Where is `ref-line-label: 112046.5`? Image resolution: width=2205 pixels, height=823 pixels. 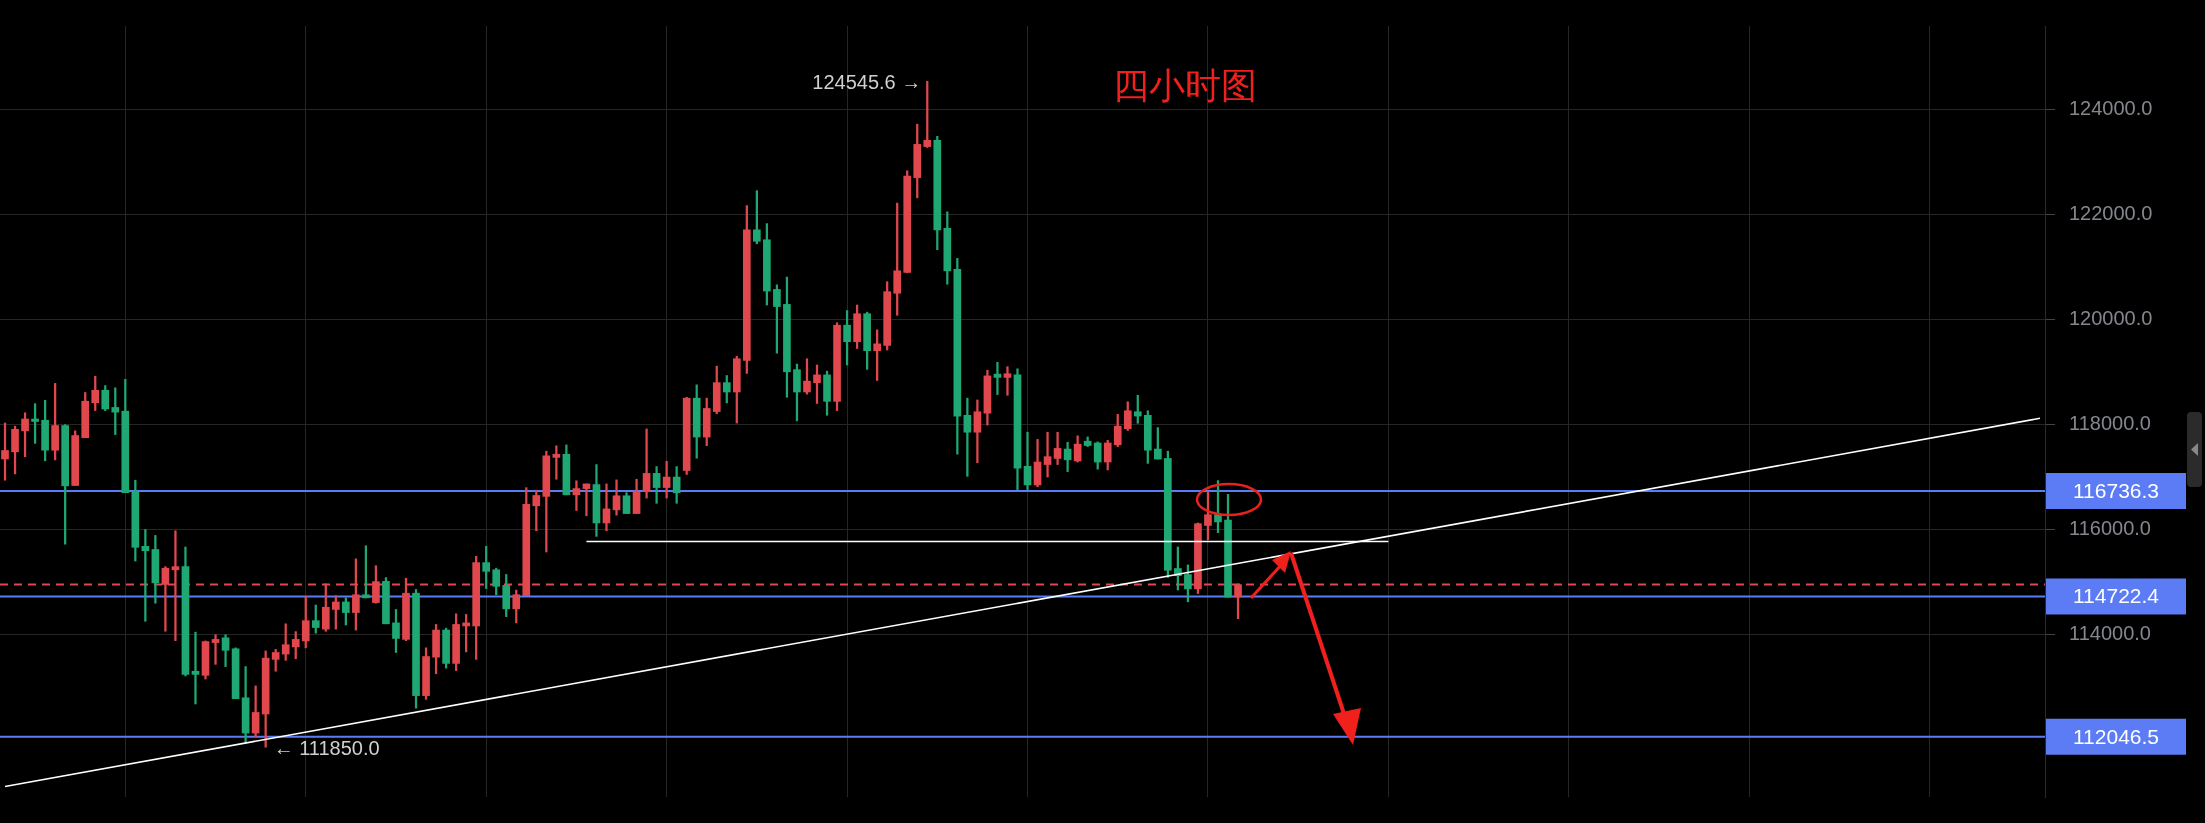 ref-line-label: 112046.5 is located at coordinates (2116, 736).